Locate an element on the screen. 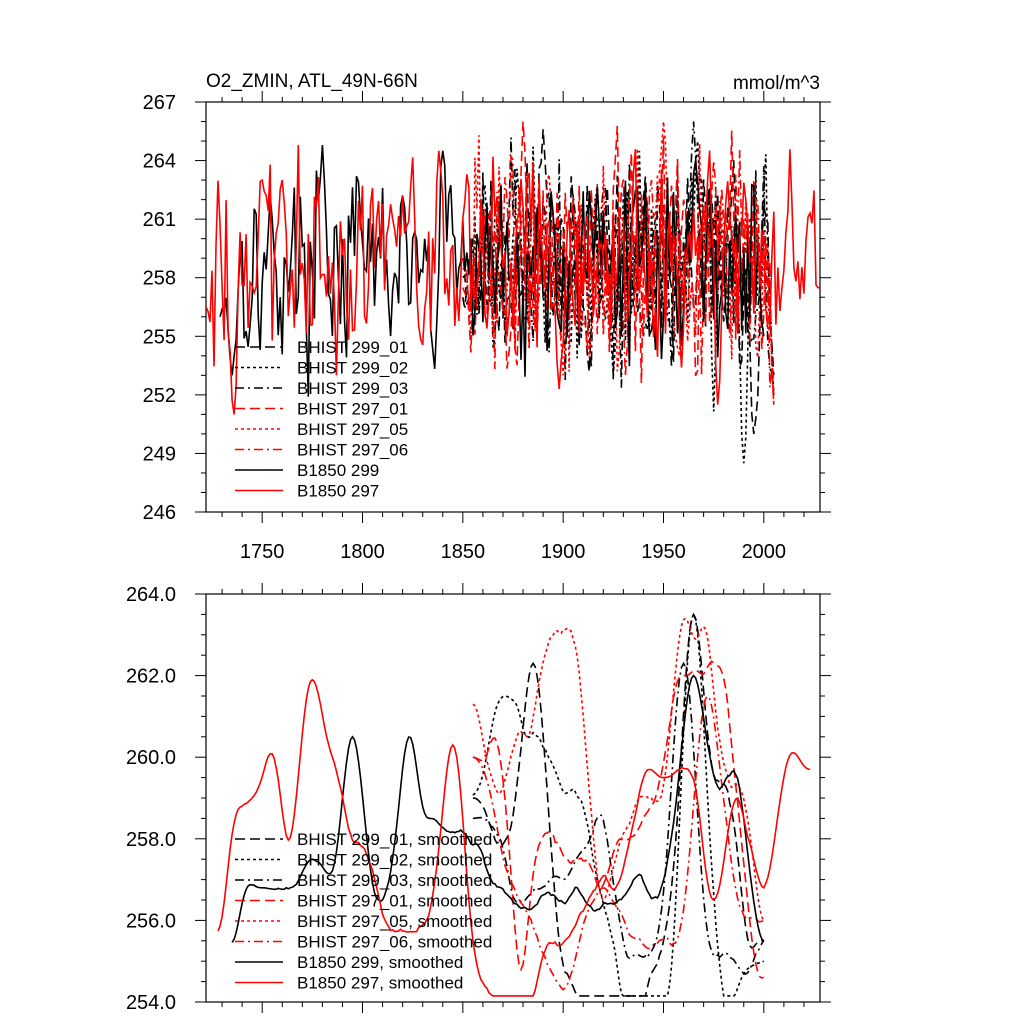 The width and height of the screenshot is (1024, 1024). legend-label: BHIST 297_01, smoothed is located at coordinates (394, 901).